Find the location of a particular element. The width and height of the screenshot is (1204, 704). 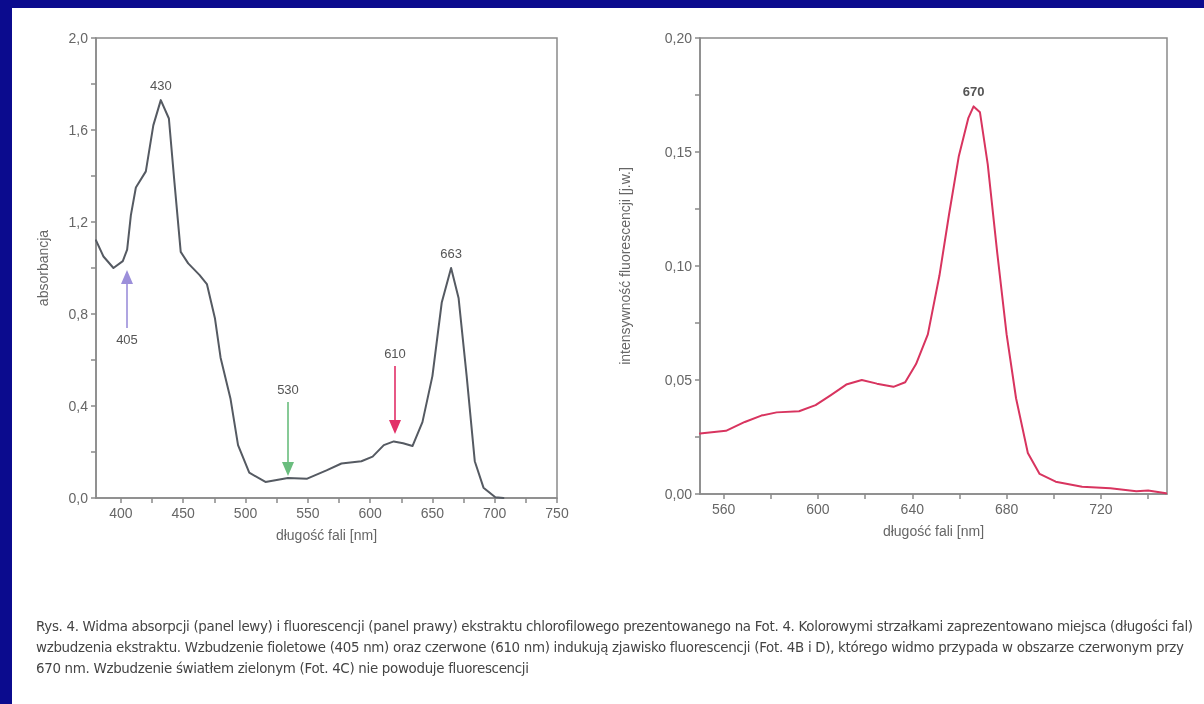

y-tick-label: 1,6 is located at coordinates (78, 130).